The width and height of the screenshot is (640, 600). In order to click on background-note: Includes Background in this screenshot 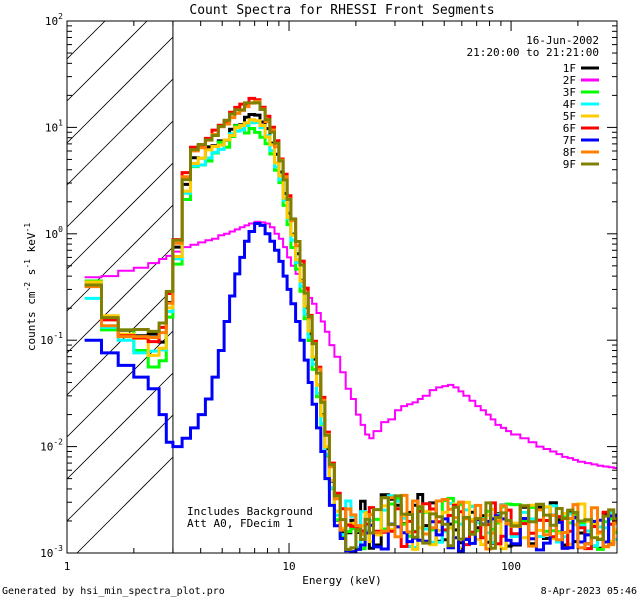, I will do `click(250, 511)`.